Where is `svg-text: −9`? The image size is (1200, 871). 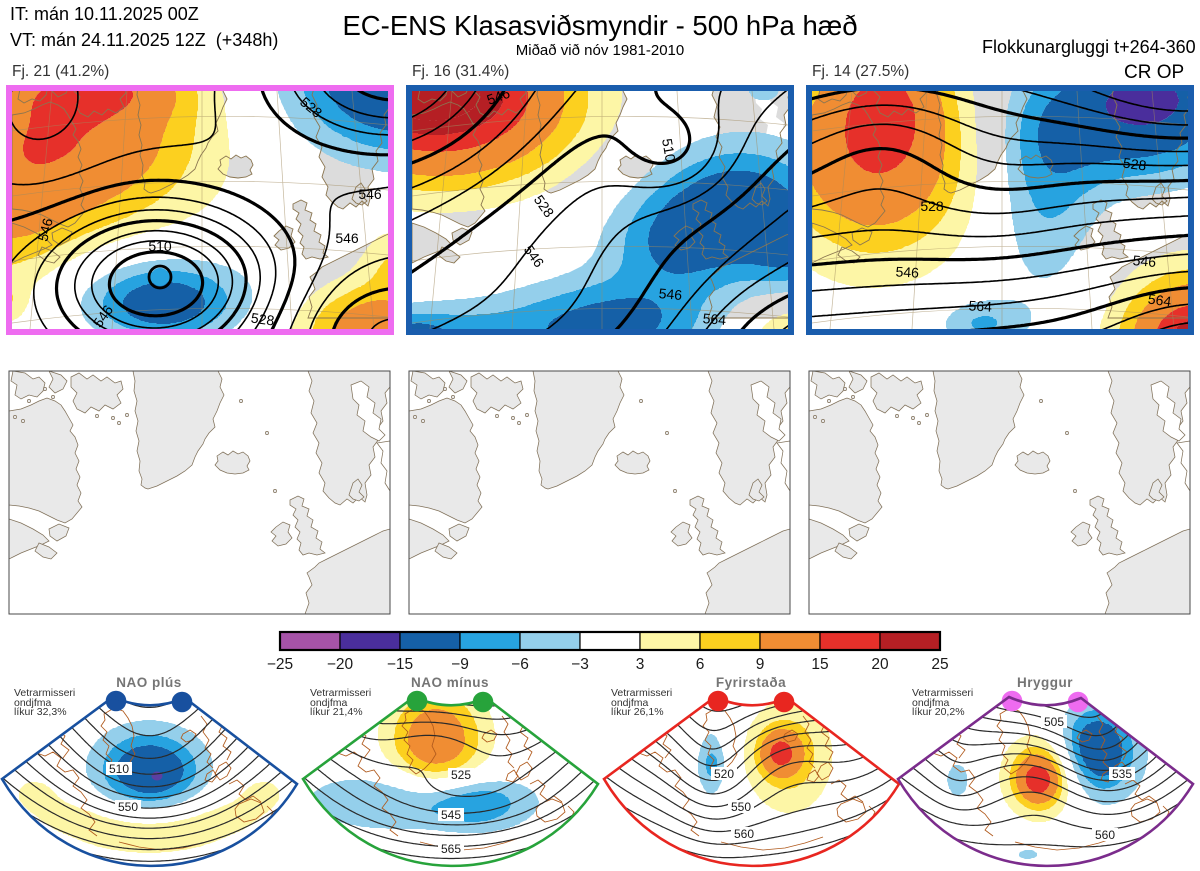
svg-text: −9 is located at coordinates (460, 664).